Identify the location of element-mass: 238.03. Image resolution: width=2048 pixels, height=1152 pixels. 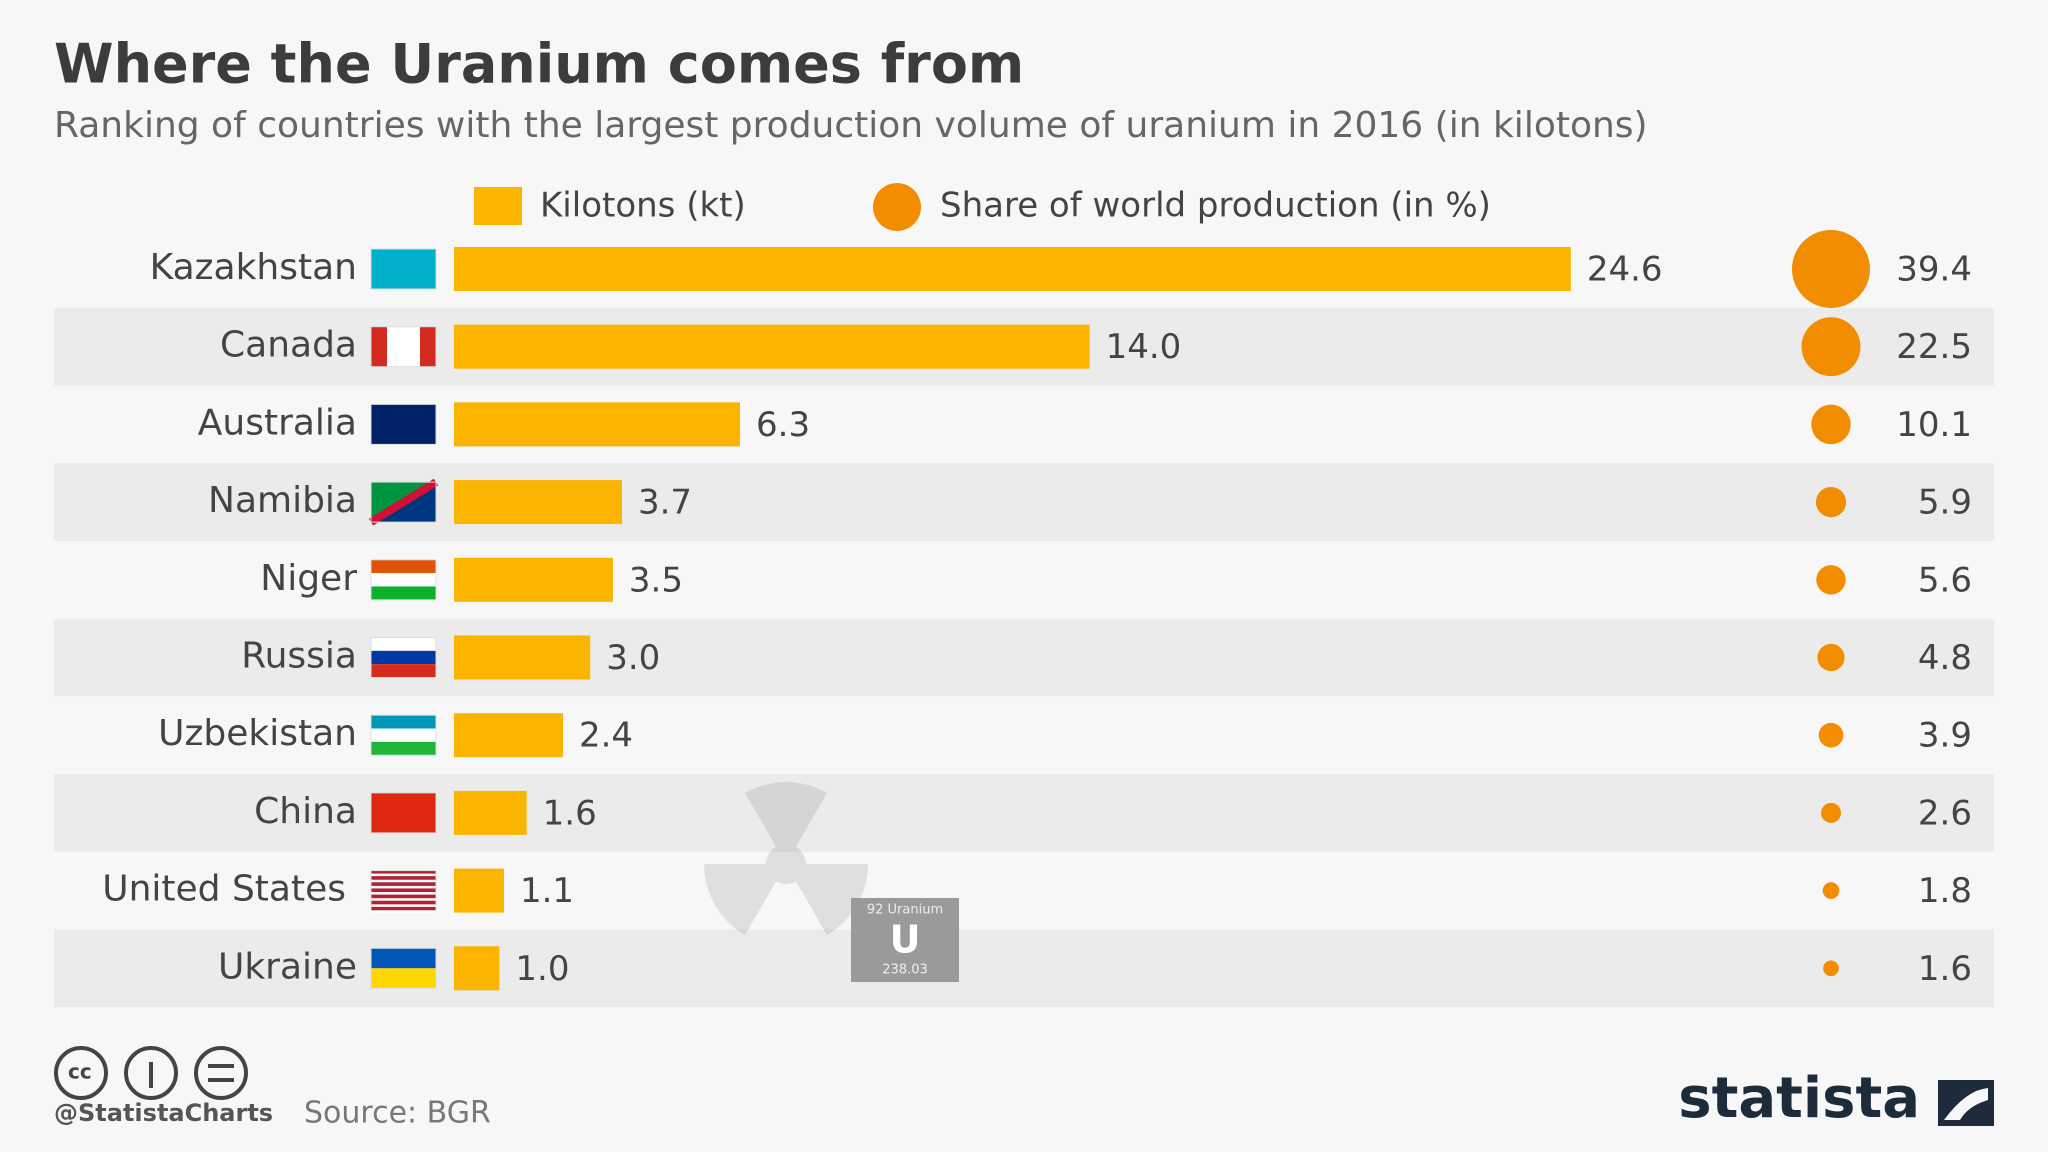
(905, 970).